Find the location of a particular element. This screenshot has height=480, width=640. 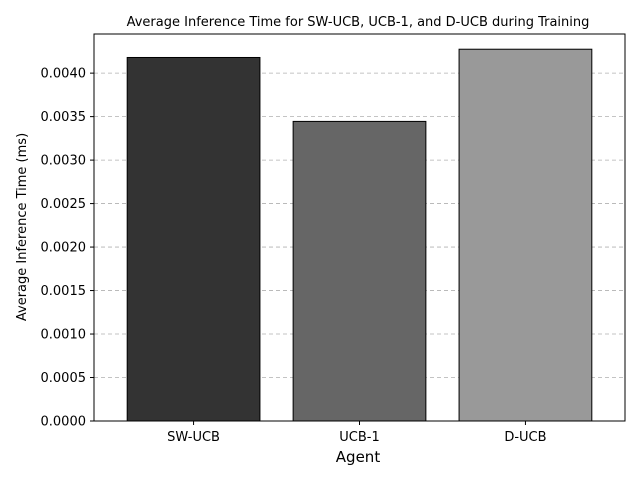

y-tick-label: 0.0030 is located at coordinates (64, 161).